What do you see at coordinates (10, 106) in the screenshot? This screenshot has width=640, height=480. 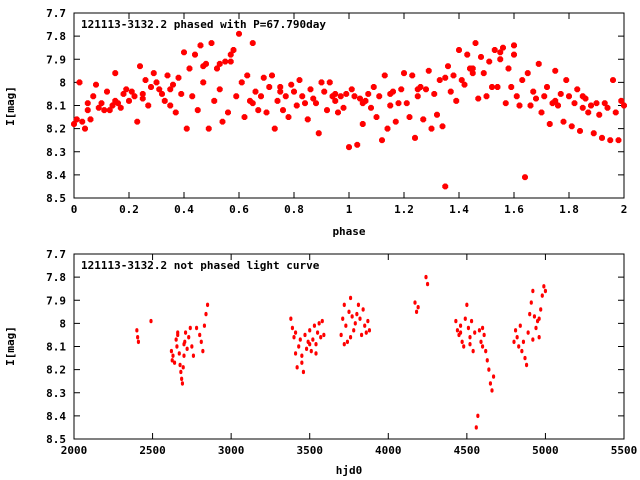 I see `phased-plot-ylabel: I[mag]` at bounding box center [10, 106].